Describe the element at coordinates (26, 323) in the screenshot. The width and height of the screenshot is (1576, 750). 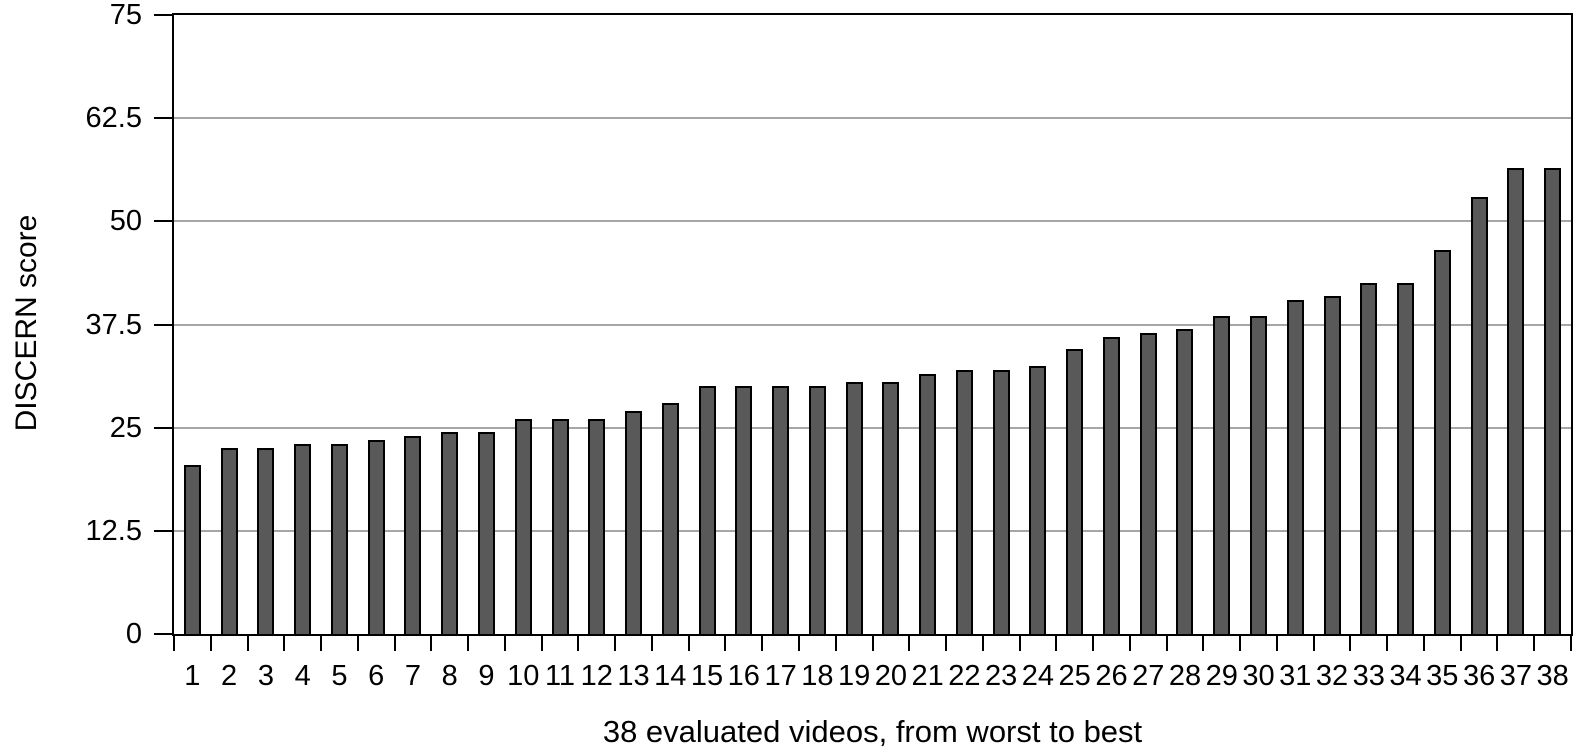
I see `y-axis-title: DISCERN score` at that location.